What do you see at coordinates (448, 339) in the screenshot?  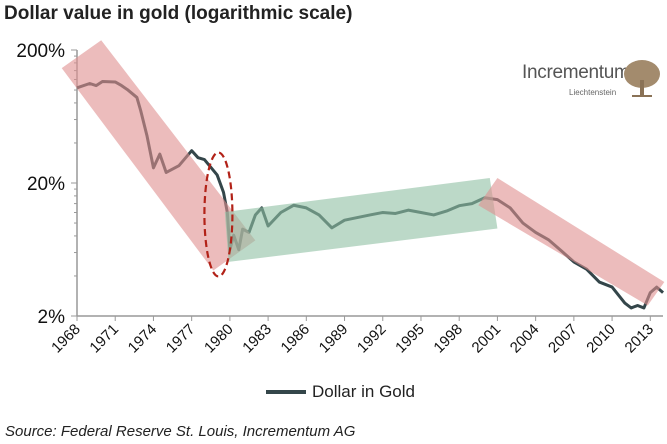 I see `x-tick-label: 1998` at bounding box center [448, 339].